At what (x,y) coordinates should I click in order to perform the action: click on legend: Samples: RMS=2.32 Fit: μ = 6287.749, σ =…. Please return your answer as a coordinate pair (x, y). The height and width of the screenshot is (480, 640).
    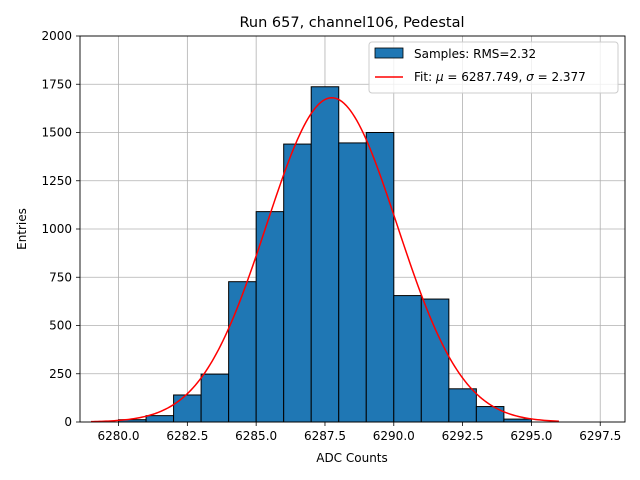
    Looking at the image, I should click on (493, 67).